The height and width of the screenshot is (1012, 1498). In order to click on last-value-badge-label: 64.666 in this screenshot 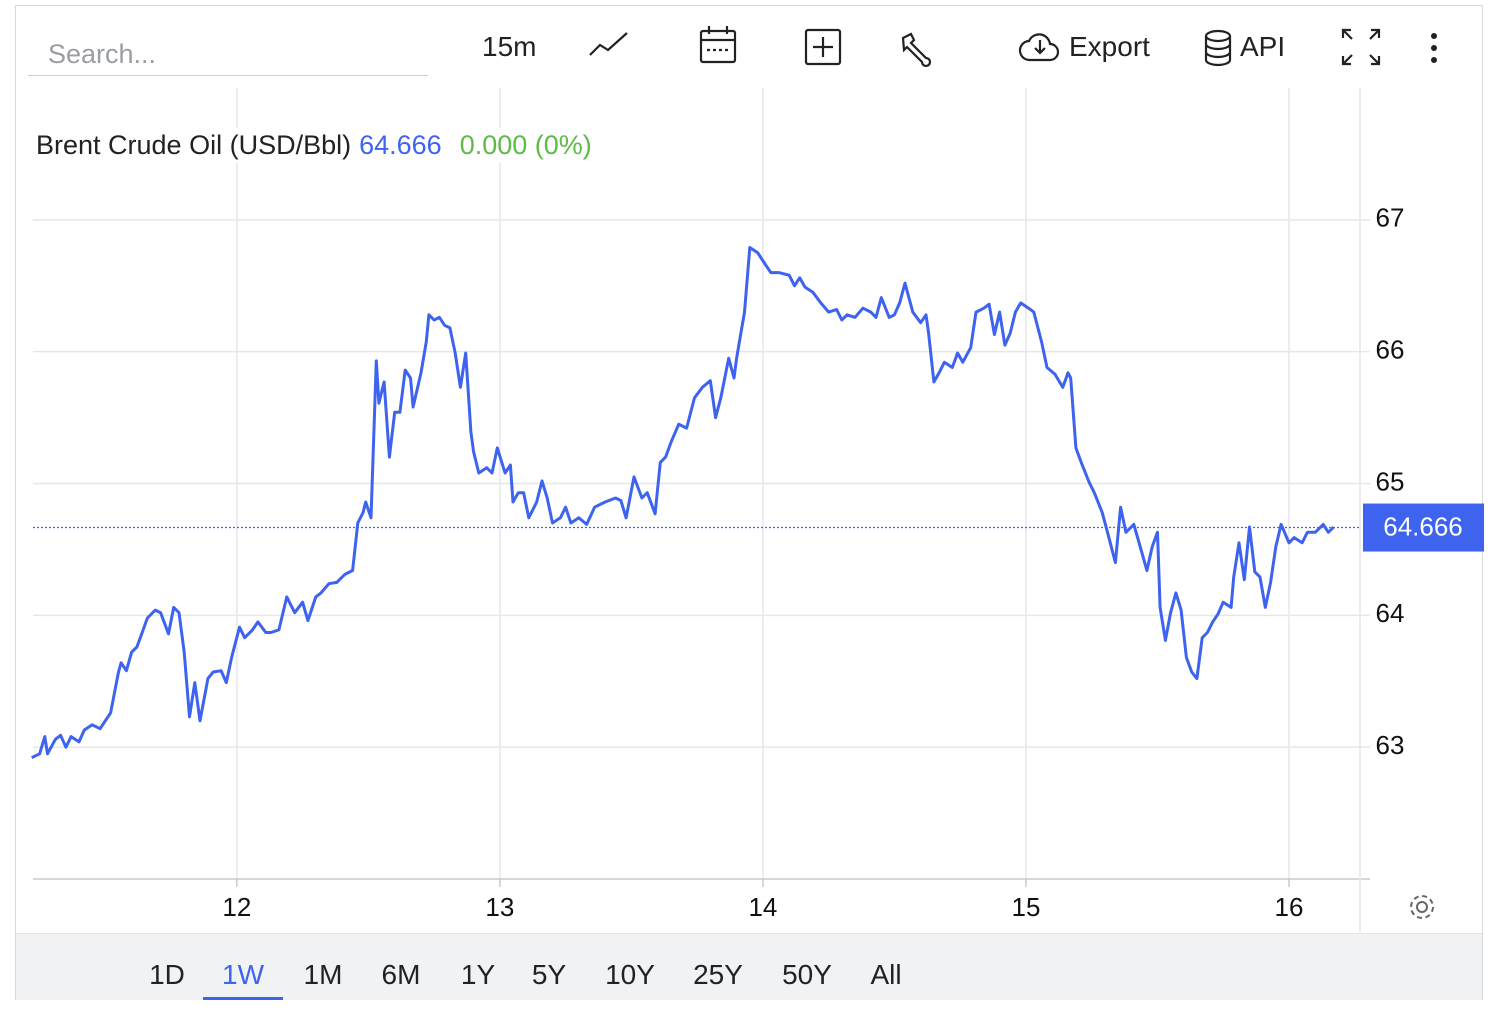, I will do `click(1423, 526)`.